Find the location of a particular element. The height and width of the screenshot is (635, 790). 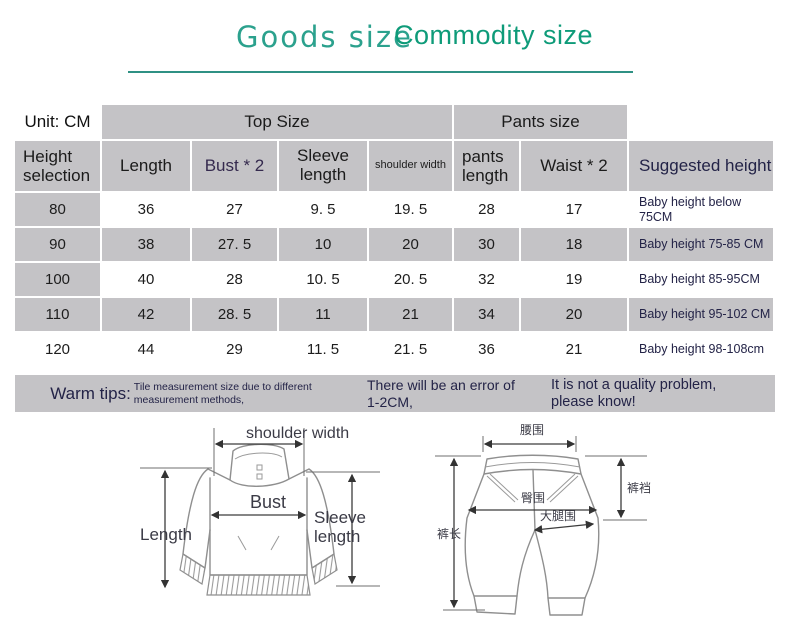

hoodie-drawing is located at coordinates (258, 519).